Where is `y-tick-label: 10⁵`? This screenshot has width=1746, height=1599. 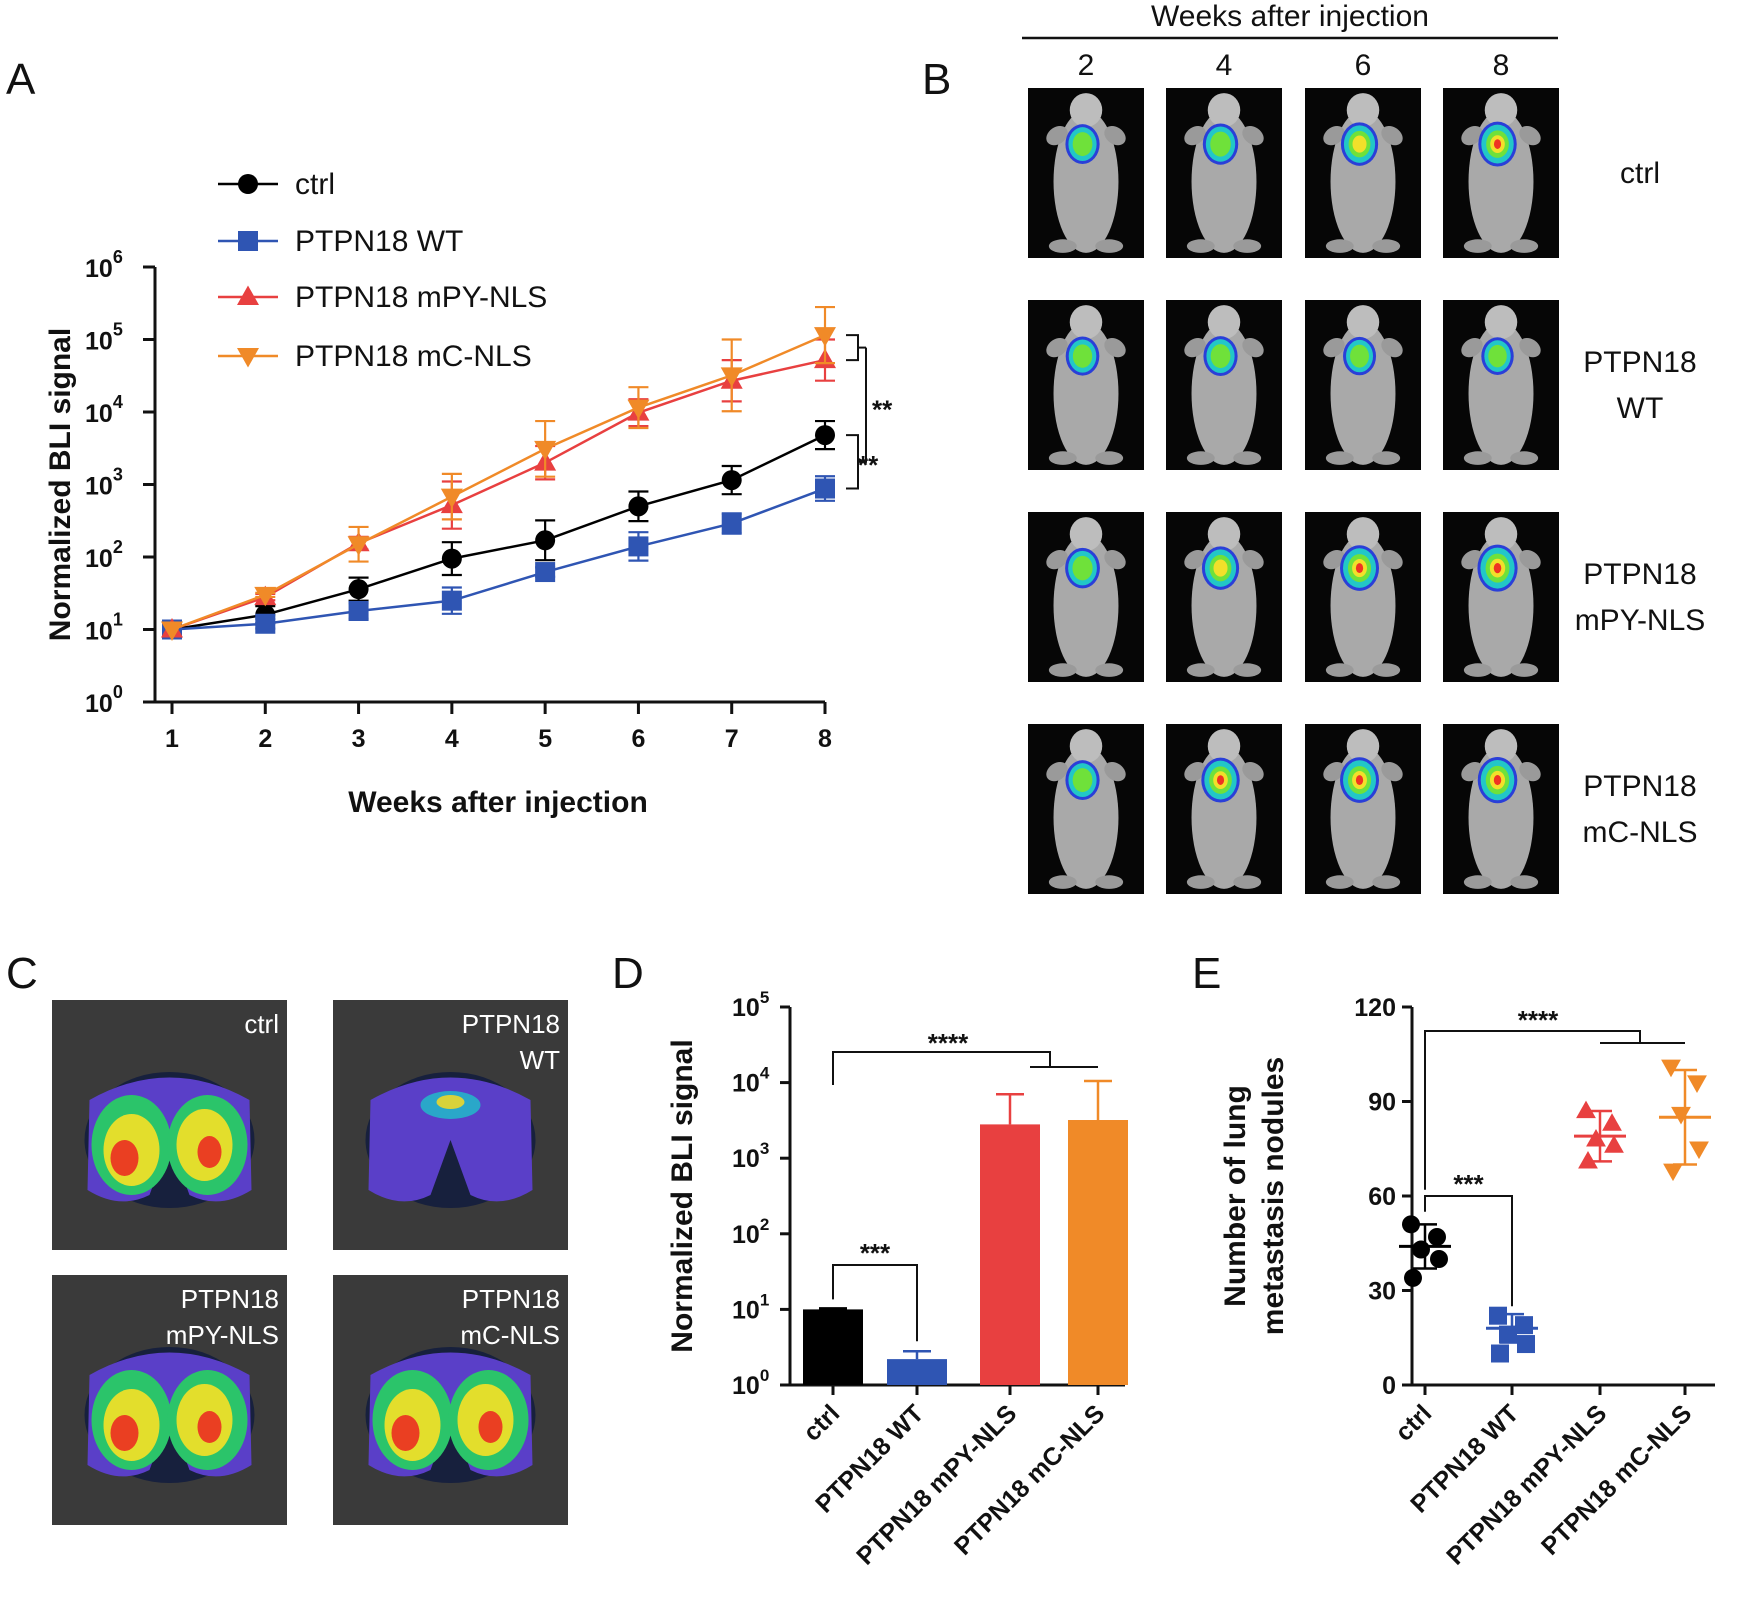
y-tick-label: 10⁵ is located at coordinates (750, 1005).